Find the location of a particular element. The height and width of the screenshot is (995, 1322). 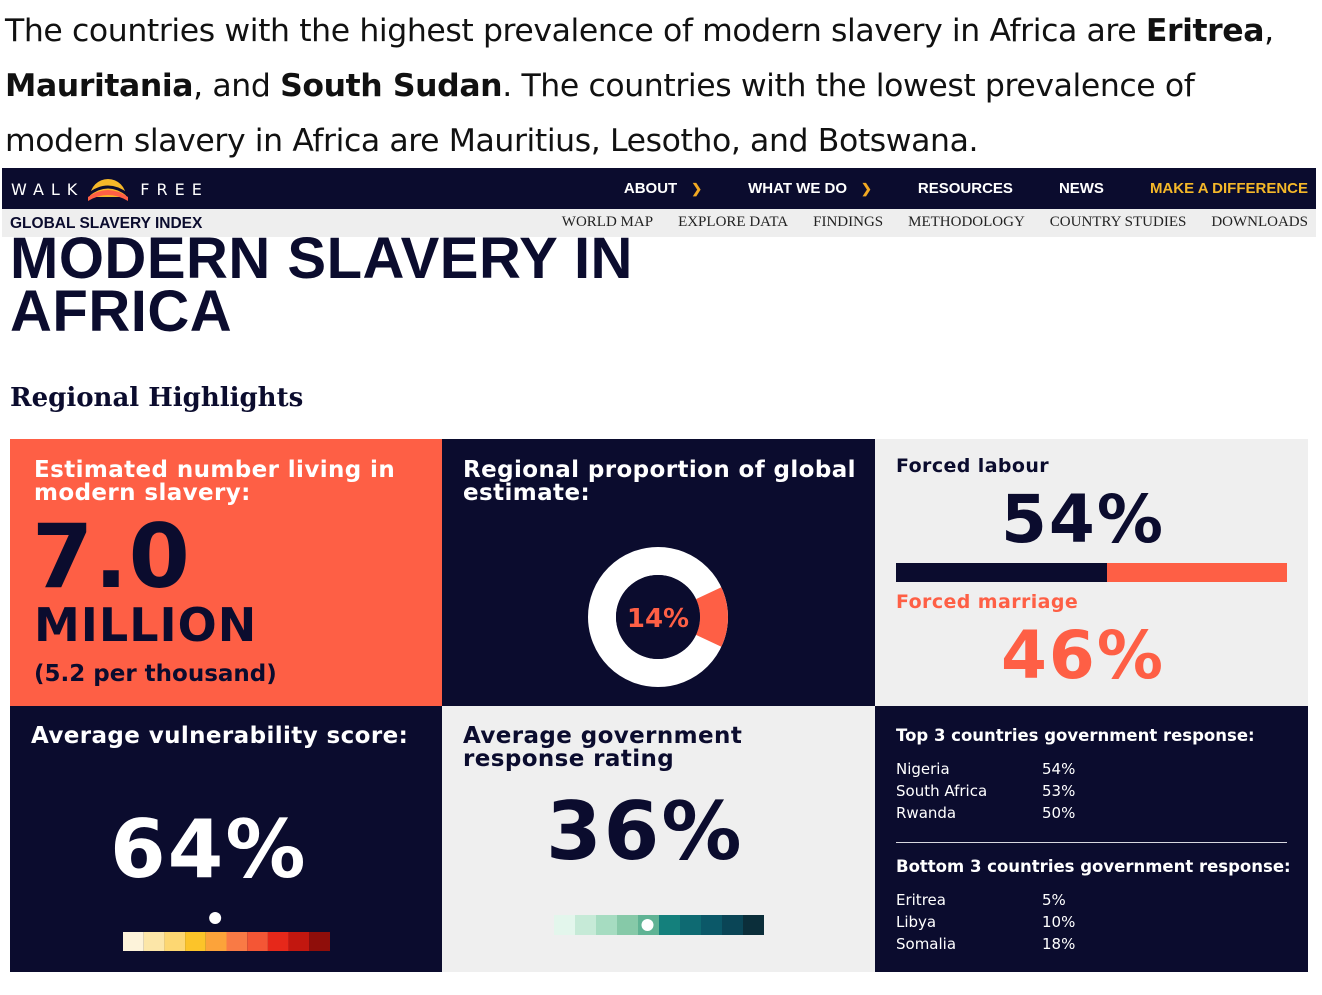

nav-resources: RESOURCES is located at coordinates (965, 188).